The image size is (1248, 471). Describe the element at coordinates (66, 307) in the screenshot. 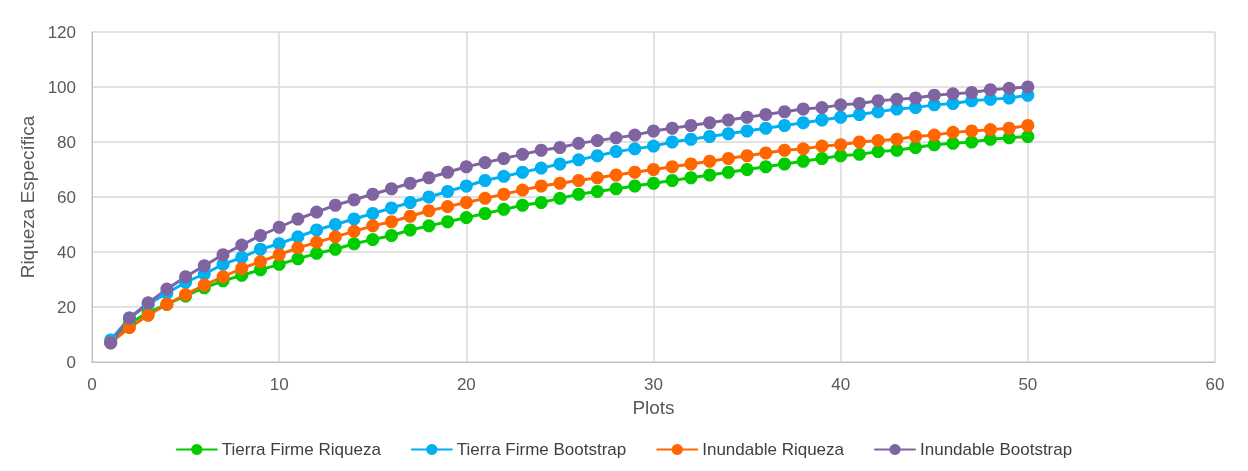

I see `y-tick-label: 20` at that location.